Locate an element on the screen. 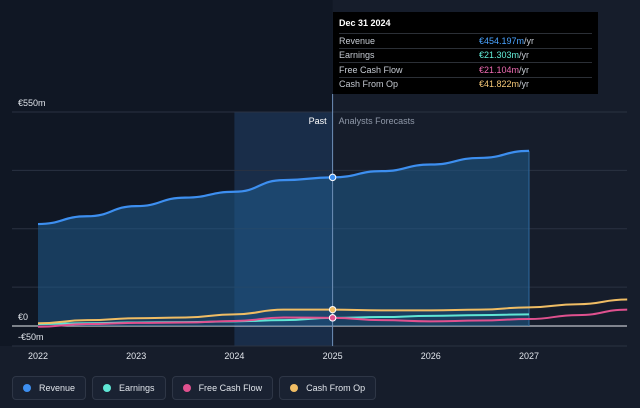 The height and width of the screenshot is (408, 640). tooltip-value: €41.822m is located at coordinates (499, 84).